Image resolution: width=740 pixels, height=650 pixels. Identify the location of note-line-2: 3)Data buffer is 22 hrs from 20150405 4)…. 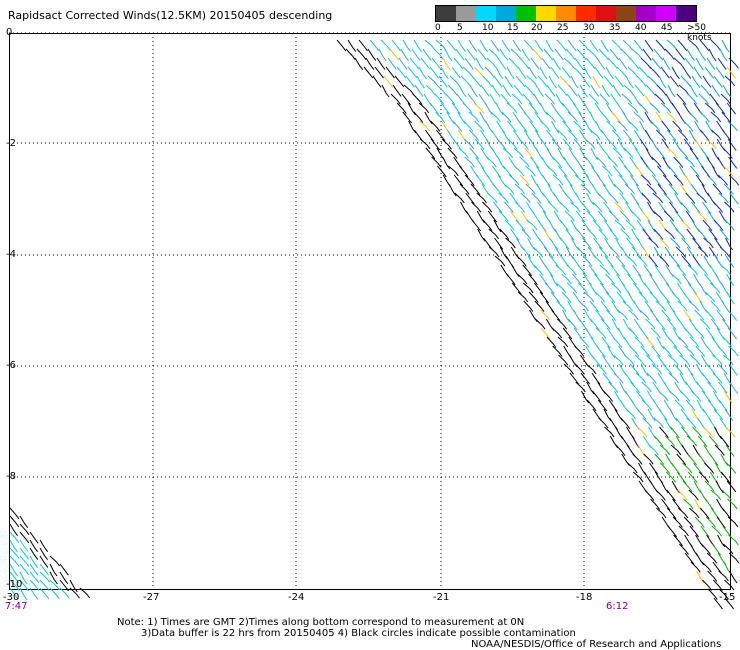
(358, 633).